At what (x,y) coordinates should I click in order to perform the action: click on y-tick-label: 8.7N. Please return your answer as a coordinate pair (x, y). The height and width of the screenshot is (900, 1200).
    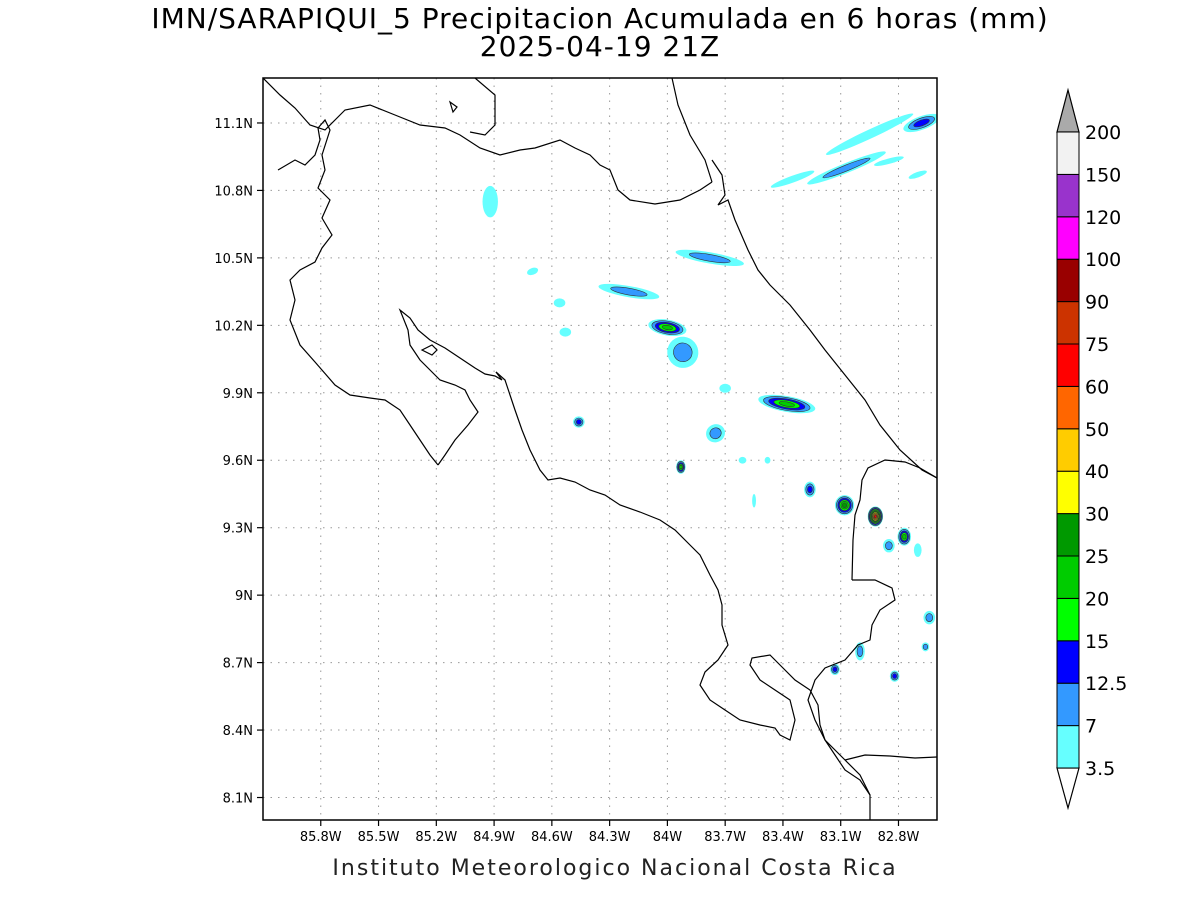
    Looking at the image, I should click on (238, 664).